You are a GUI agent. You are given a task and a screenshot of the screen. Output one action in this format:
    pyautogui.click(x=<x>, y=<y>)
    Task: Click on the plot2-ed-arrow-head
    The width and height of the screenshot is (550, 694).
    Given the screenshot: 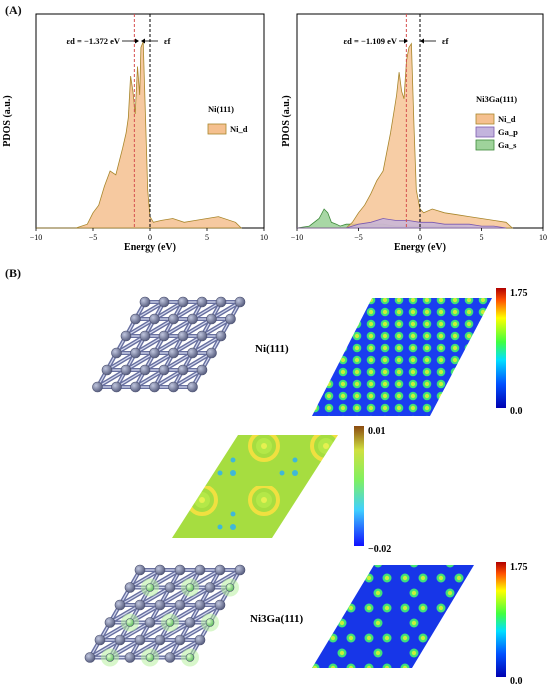 What is the action you would take?
    pyautogui.click(x=406, y=41)
    